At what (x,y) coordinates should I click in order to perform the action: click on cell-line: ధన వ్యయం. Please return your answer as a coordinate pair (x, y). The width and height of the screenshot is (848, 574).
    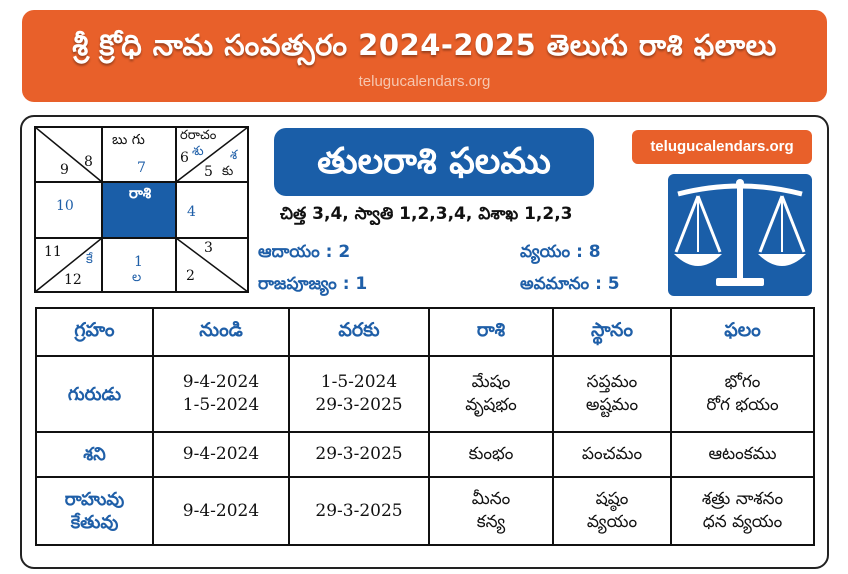
    Looking at the image, I should click on (742, 522).